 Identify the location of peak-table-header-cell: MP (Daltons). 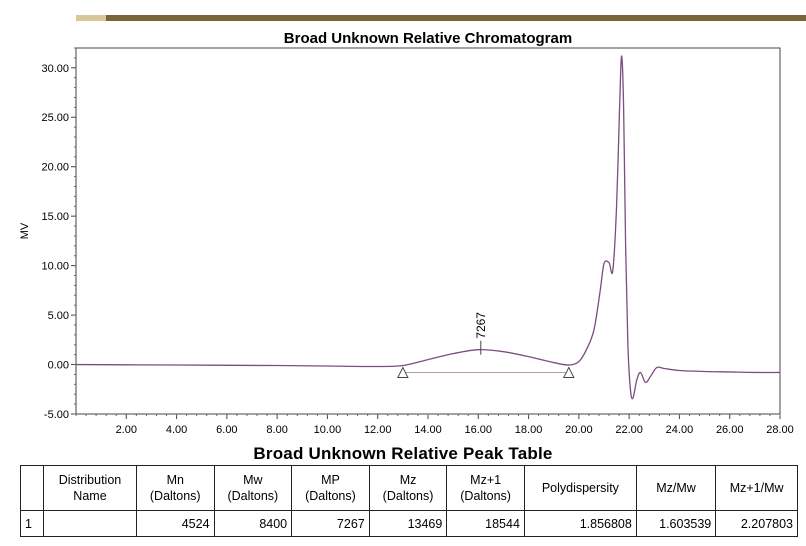
(330, 488).